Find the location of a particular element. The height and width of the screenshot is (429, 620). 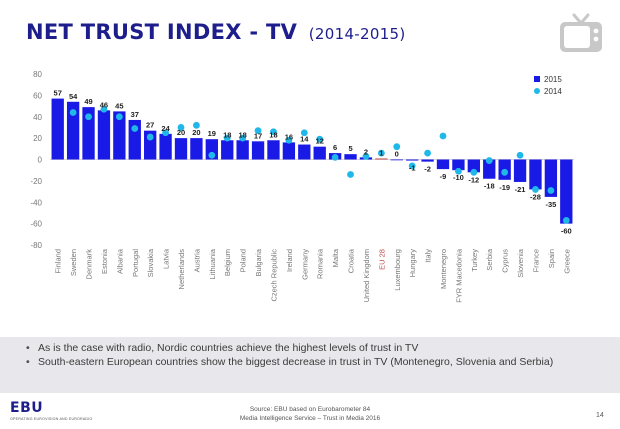

bar-value-label: 6 is located at coordinates (335, 147).